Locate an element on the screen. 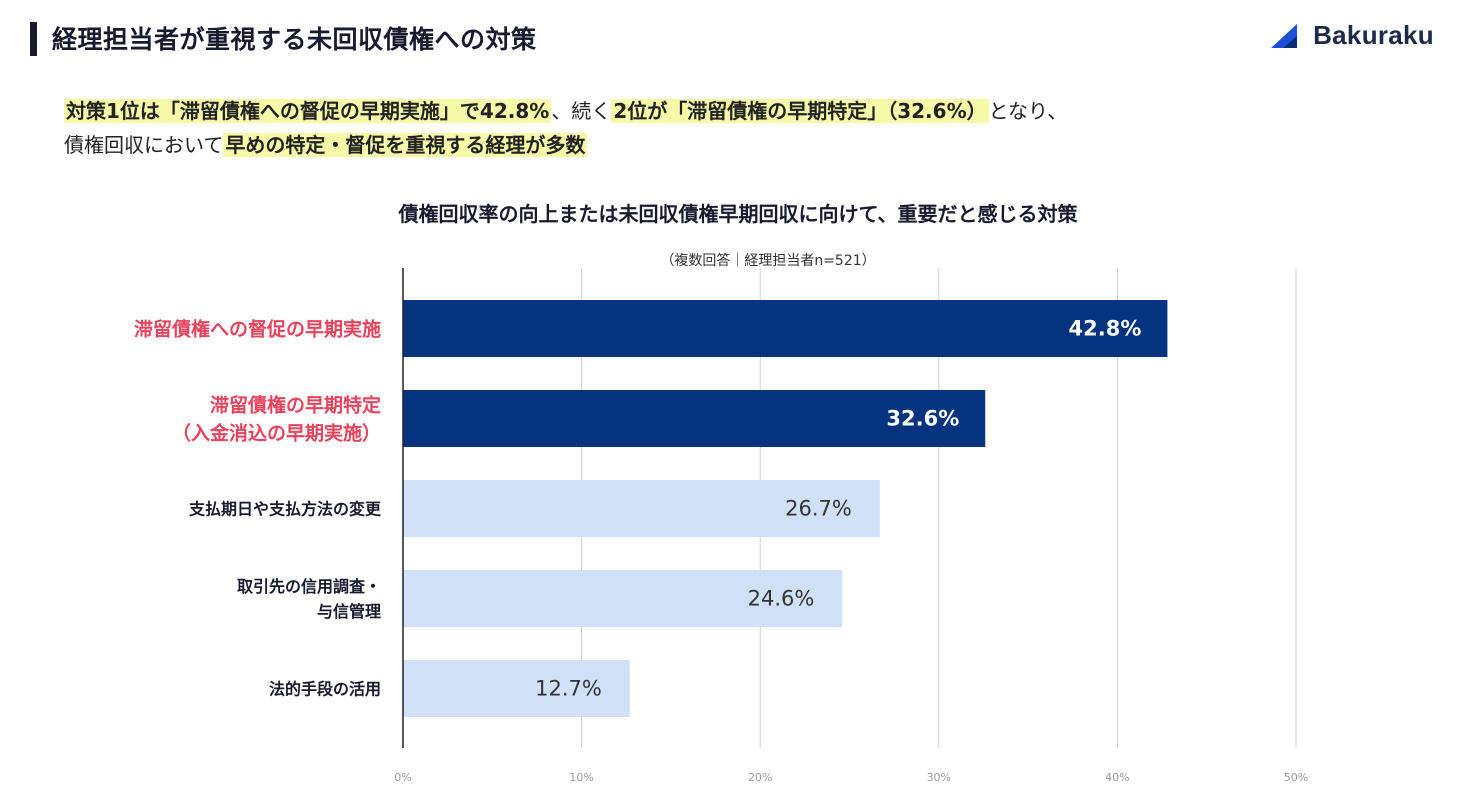 The height and width of the screenshot is (811, 1460). logo-text: Bakuraku is located at coordinates (1373, 35).